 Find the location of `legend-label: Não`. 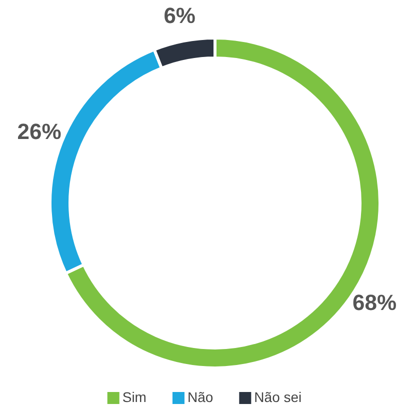

legend-label: Não is located at coordinates (200, 397).